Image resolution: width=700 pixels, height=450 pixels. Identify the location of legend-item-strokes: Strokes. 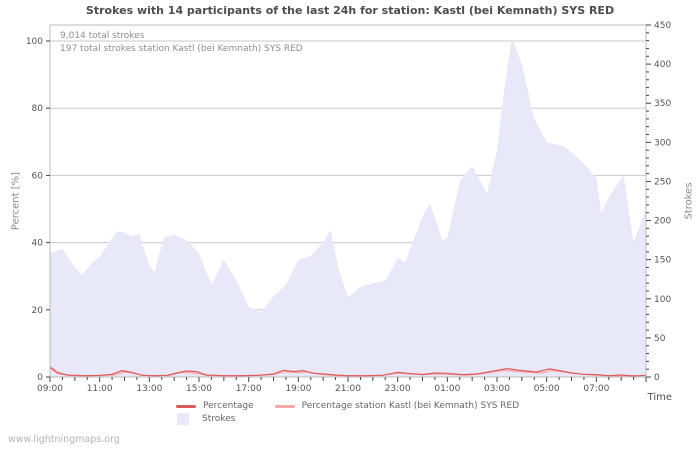
(205, 419).